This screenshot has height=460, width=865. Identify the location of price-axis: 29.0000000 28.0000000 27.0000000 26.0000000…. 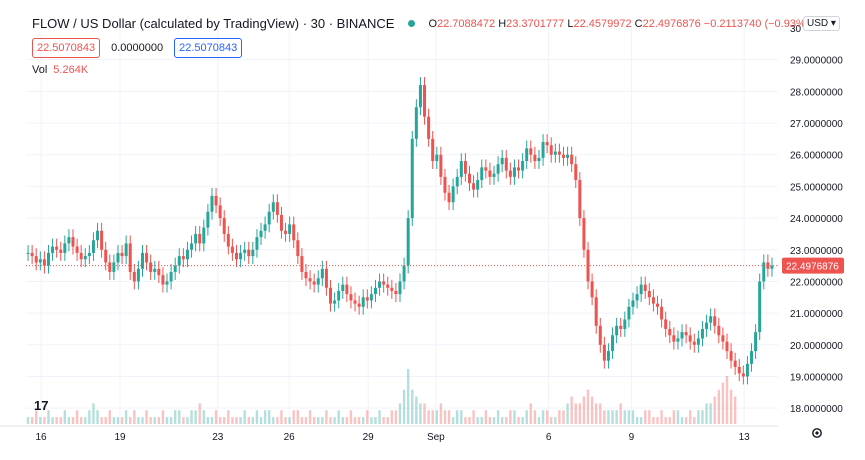
(816, 219).